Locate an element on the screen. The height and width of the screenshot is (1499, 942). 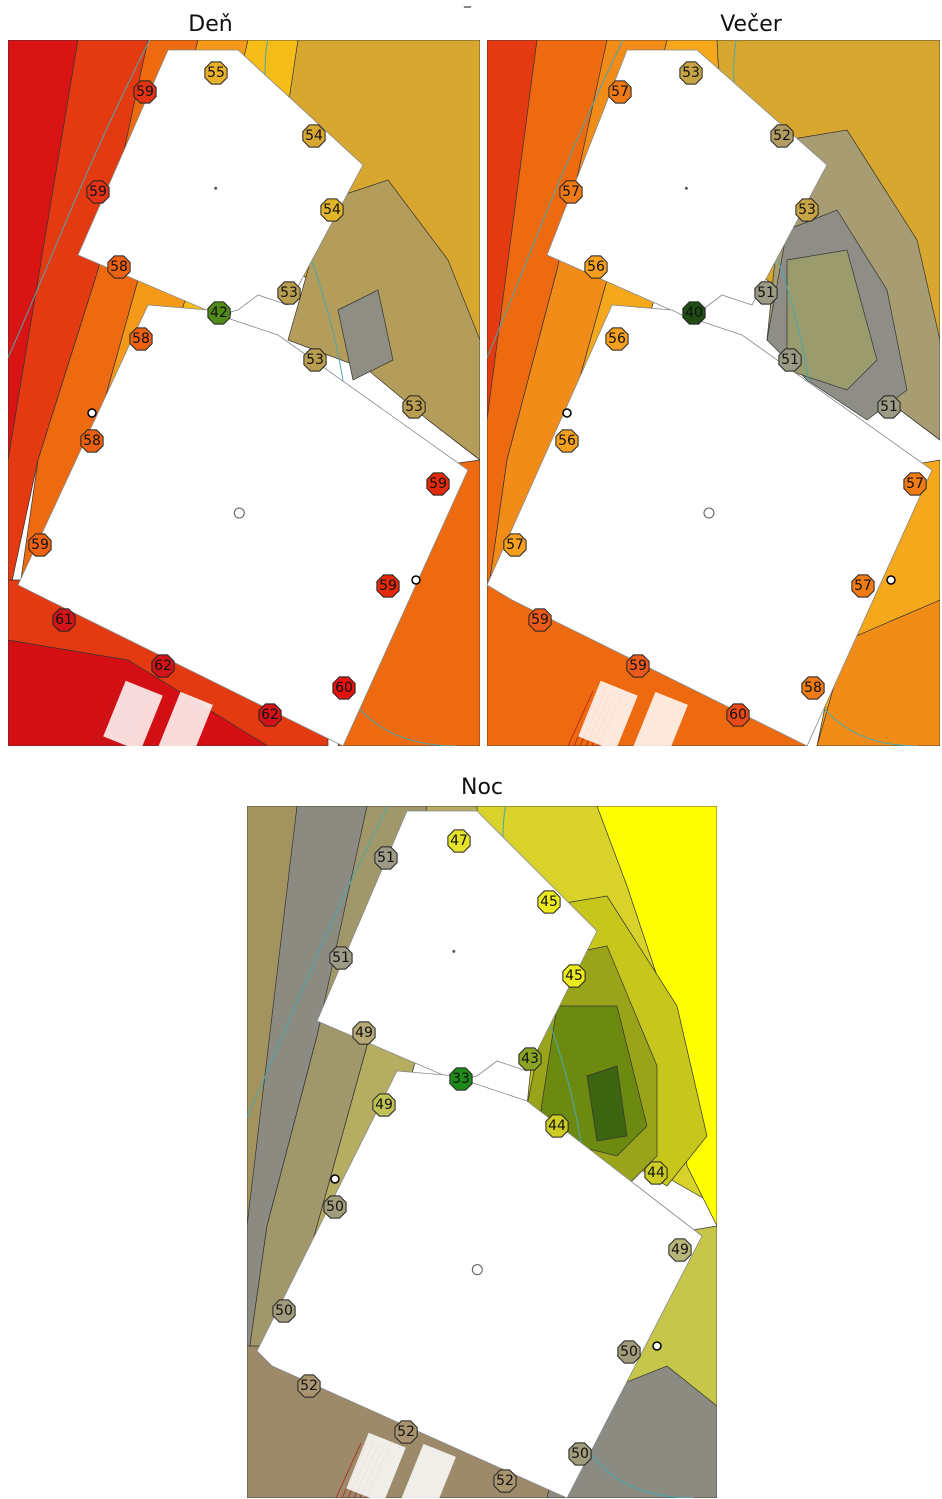
noise-level-badge: 61 is located at coordinates (64, 620).